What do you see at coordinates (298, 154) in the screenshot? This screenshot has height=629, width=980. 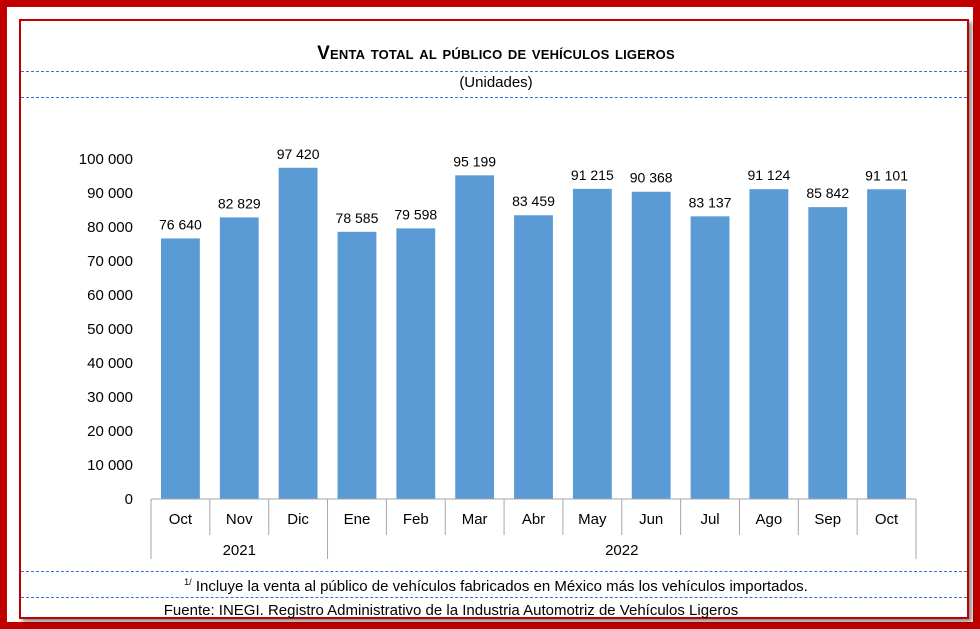 I see `data-label: 97 420` at bounding box center [298, 154].